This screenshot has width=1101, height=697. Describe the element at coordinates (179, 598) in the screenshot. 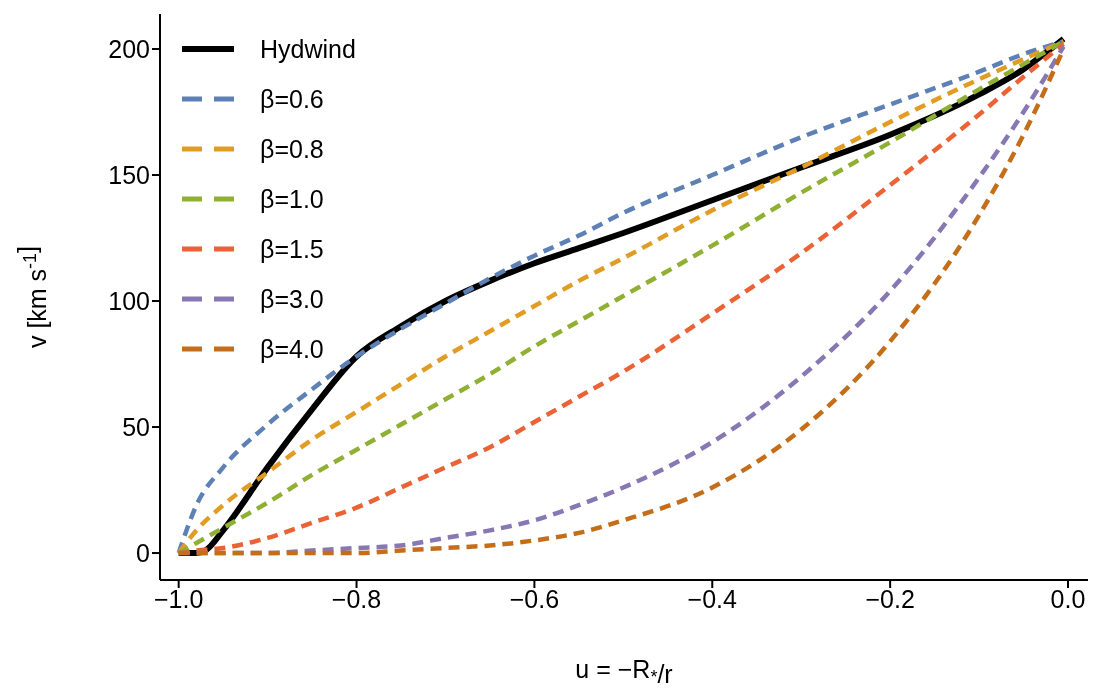

I see `x-tick-label: −1.0` at that location.